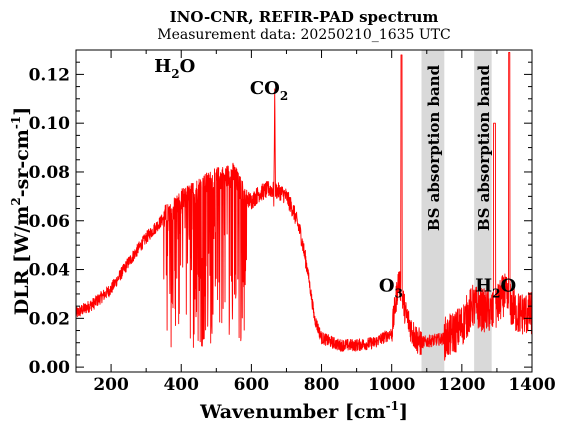 Image resolution: width=567 pixels, height=425 pixels. I want to click on x-tick-label: 1400, so click(531, 385).